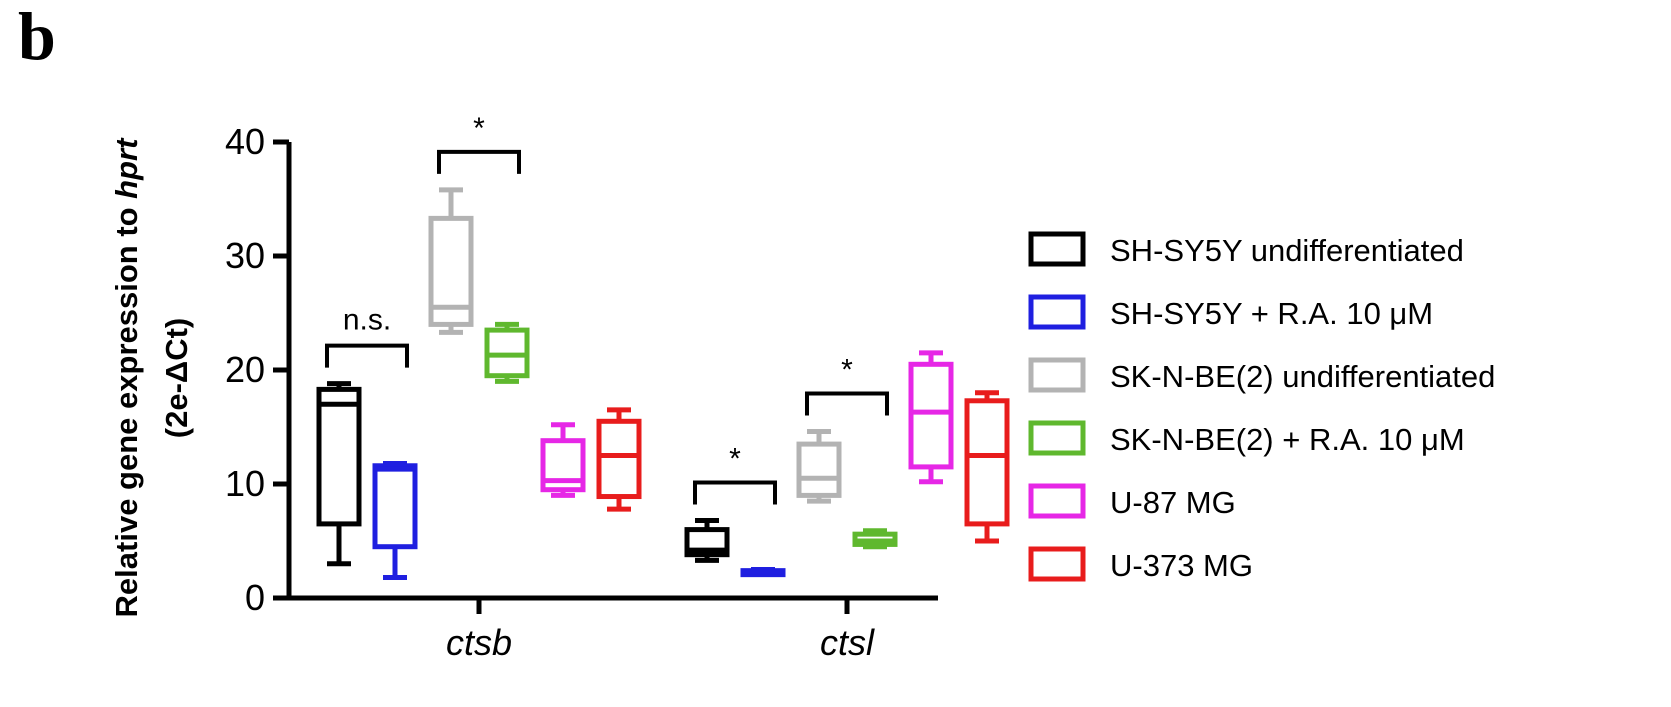 The width and height of the screenshot is (1671, 707). I want to click on x-axis: ctsb ctsl, so click(612, 629).